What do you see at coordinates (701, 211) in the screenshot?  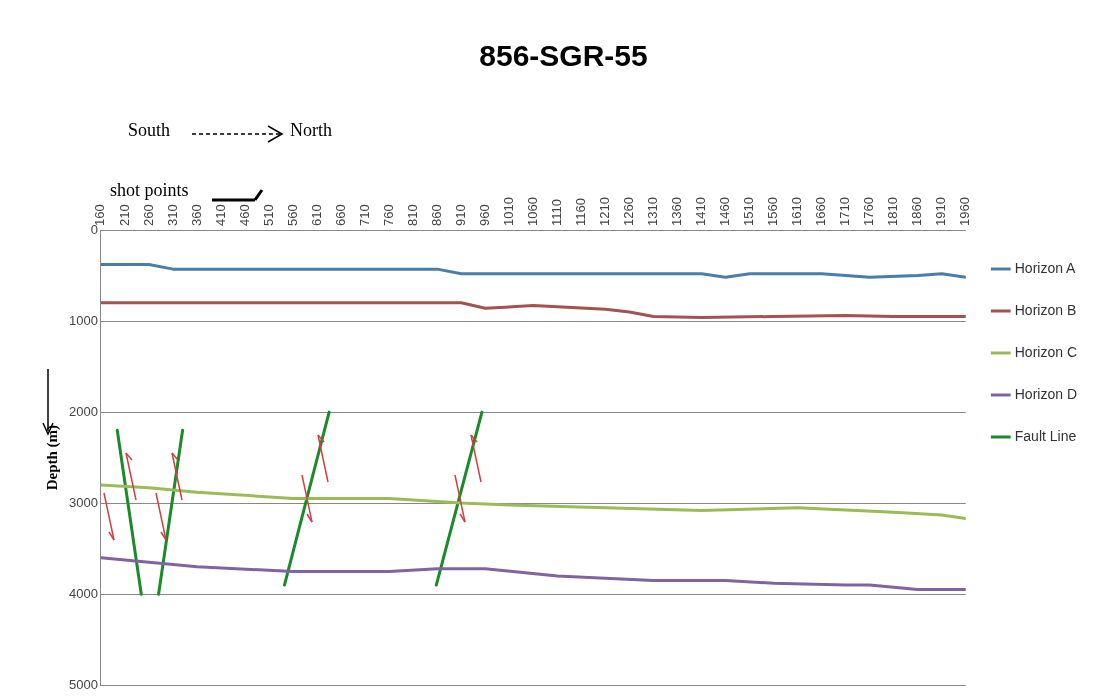 I see `x-tick-label: 1410` at bounding box center [701, 211].